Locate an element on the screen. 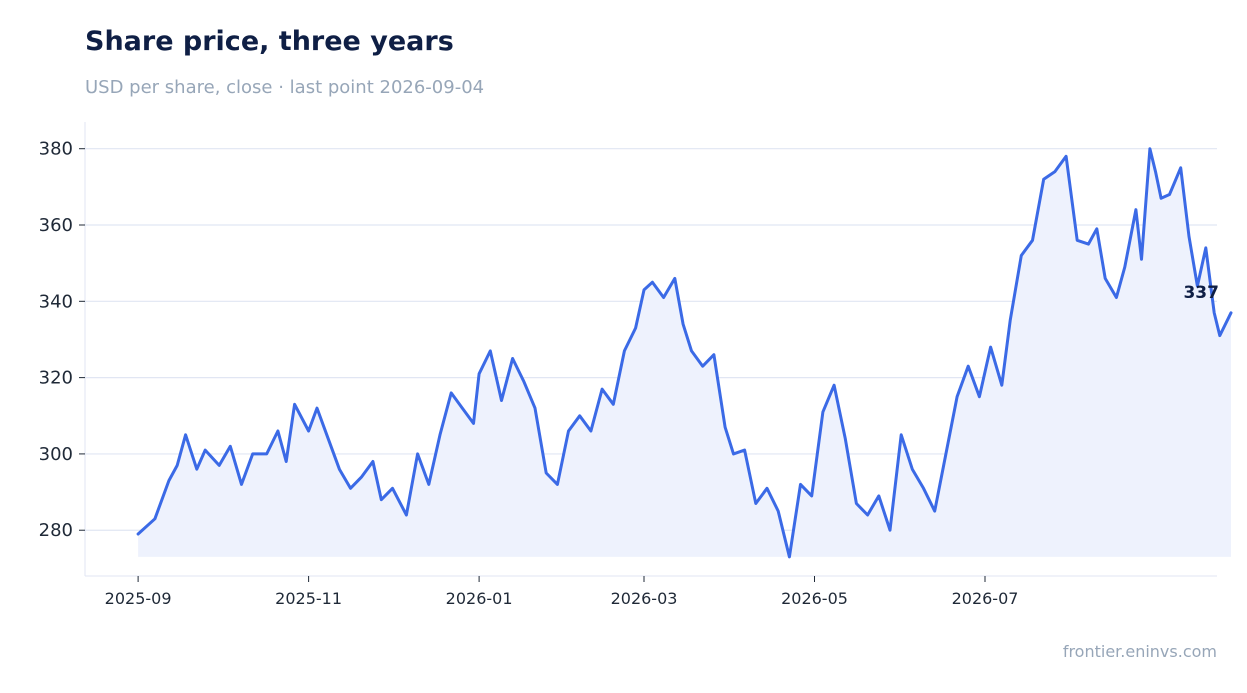 The image size is (1247, 693). x-tick-label: 2025-09 is located at coordinates (138, 598).